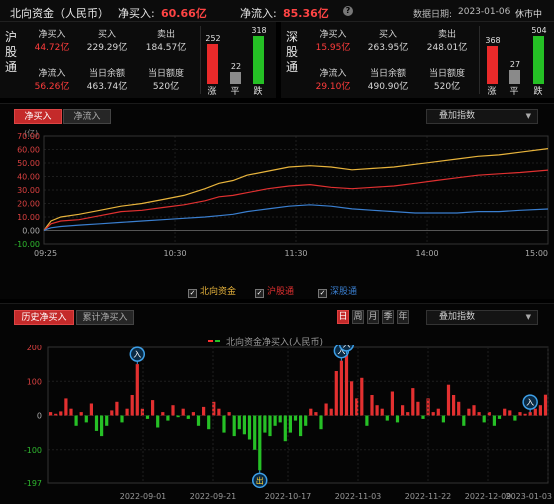 The width and height of the screenshot is (554, 504). I want to click on x-tick-label: 2022-11-22, so click(428, 496).